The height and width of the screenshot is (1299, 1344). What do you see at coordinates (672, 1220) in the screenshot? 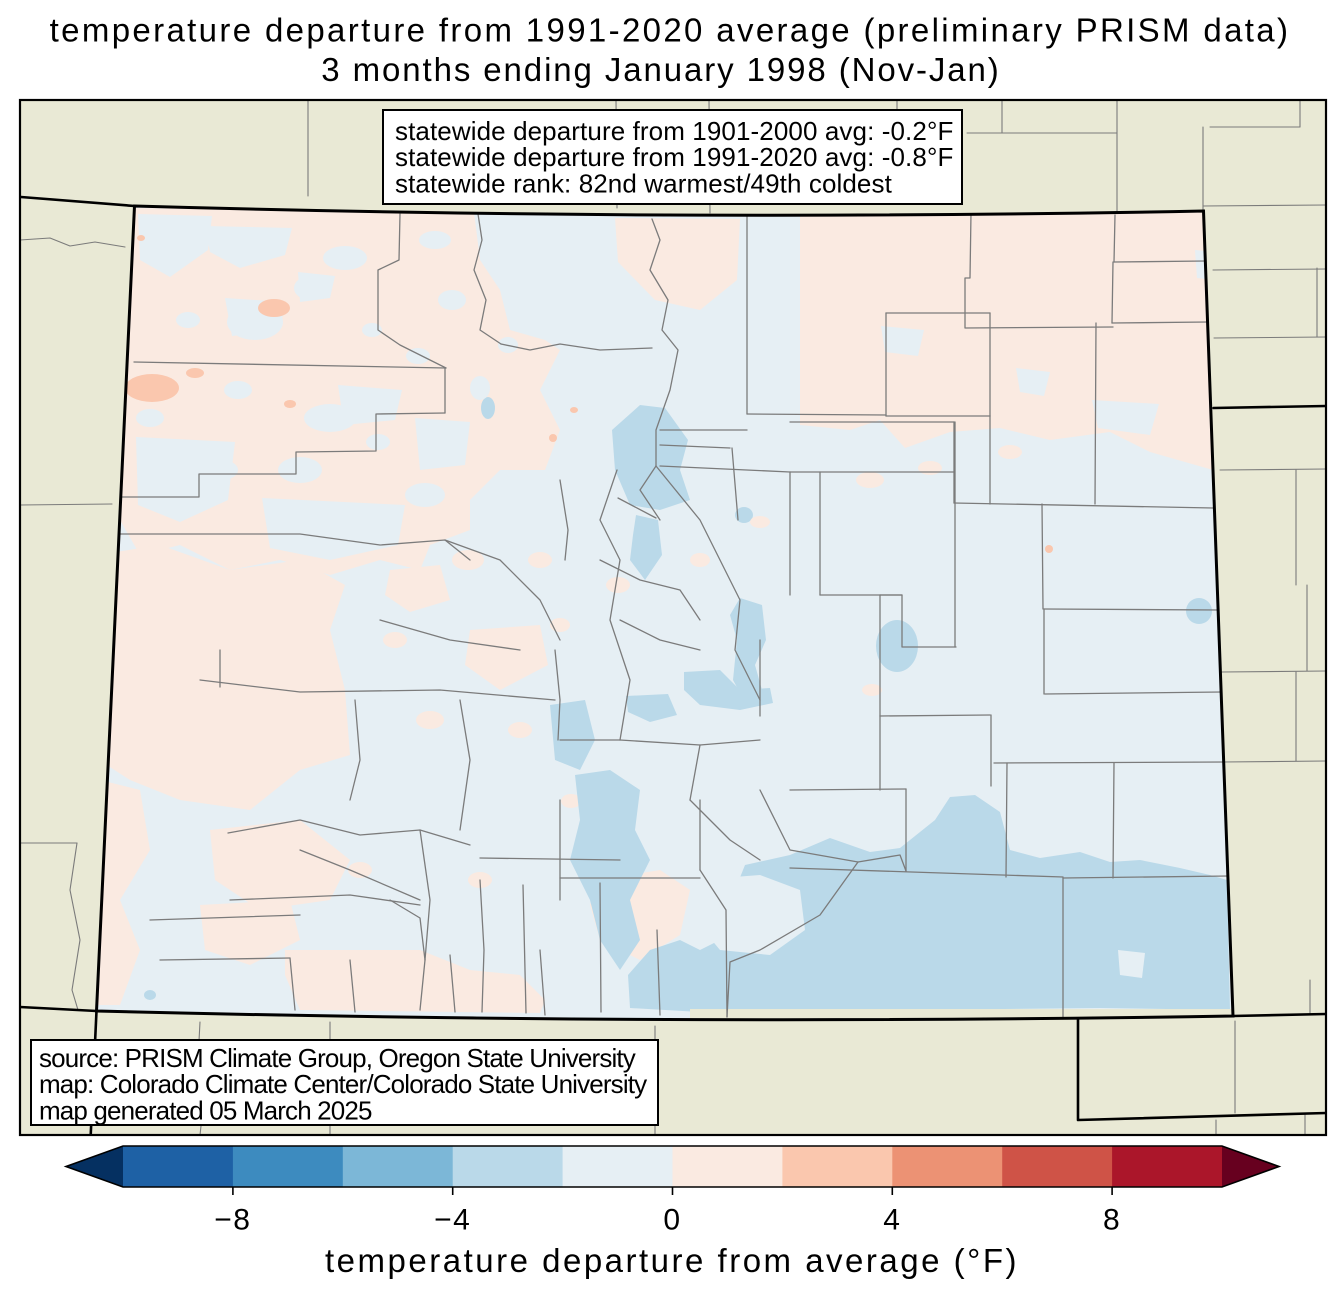
I see `svg-text: 0` at bounding box center [672, 1220].